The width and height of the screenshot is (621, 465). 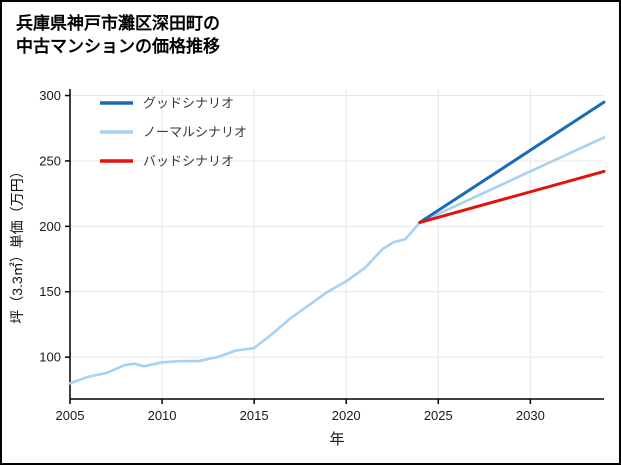 I want to click on x-axis-label: 年, so click(x=336, y=439).